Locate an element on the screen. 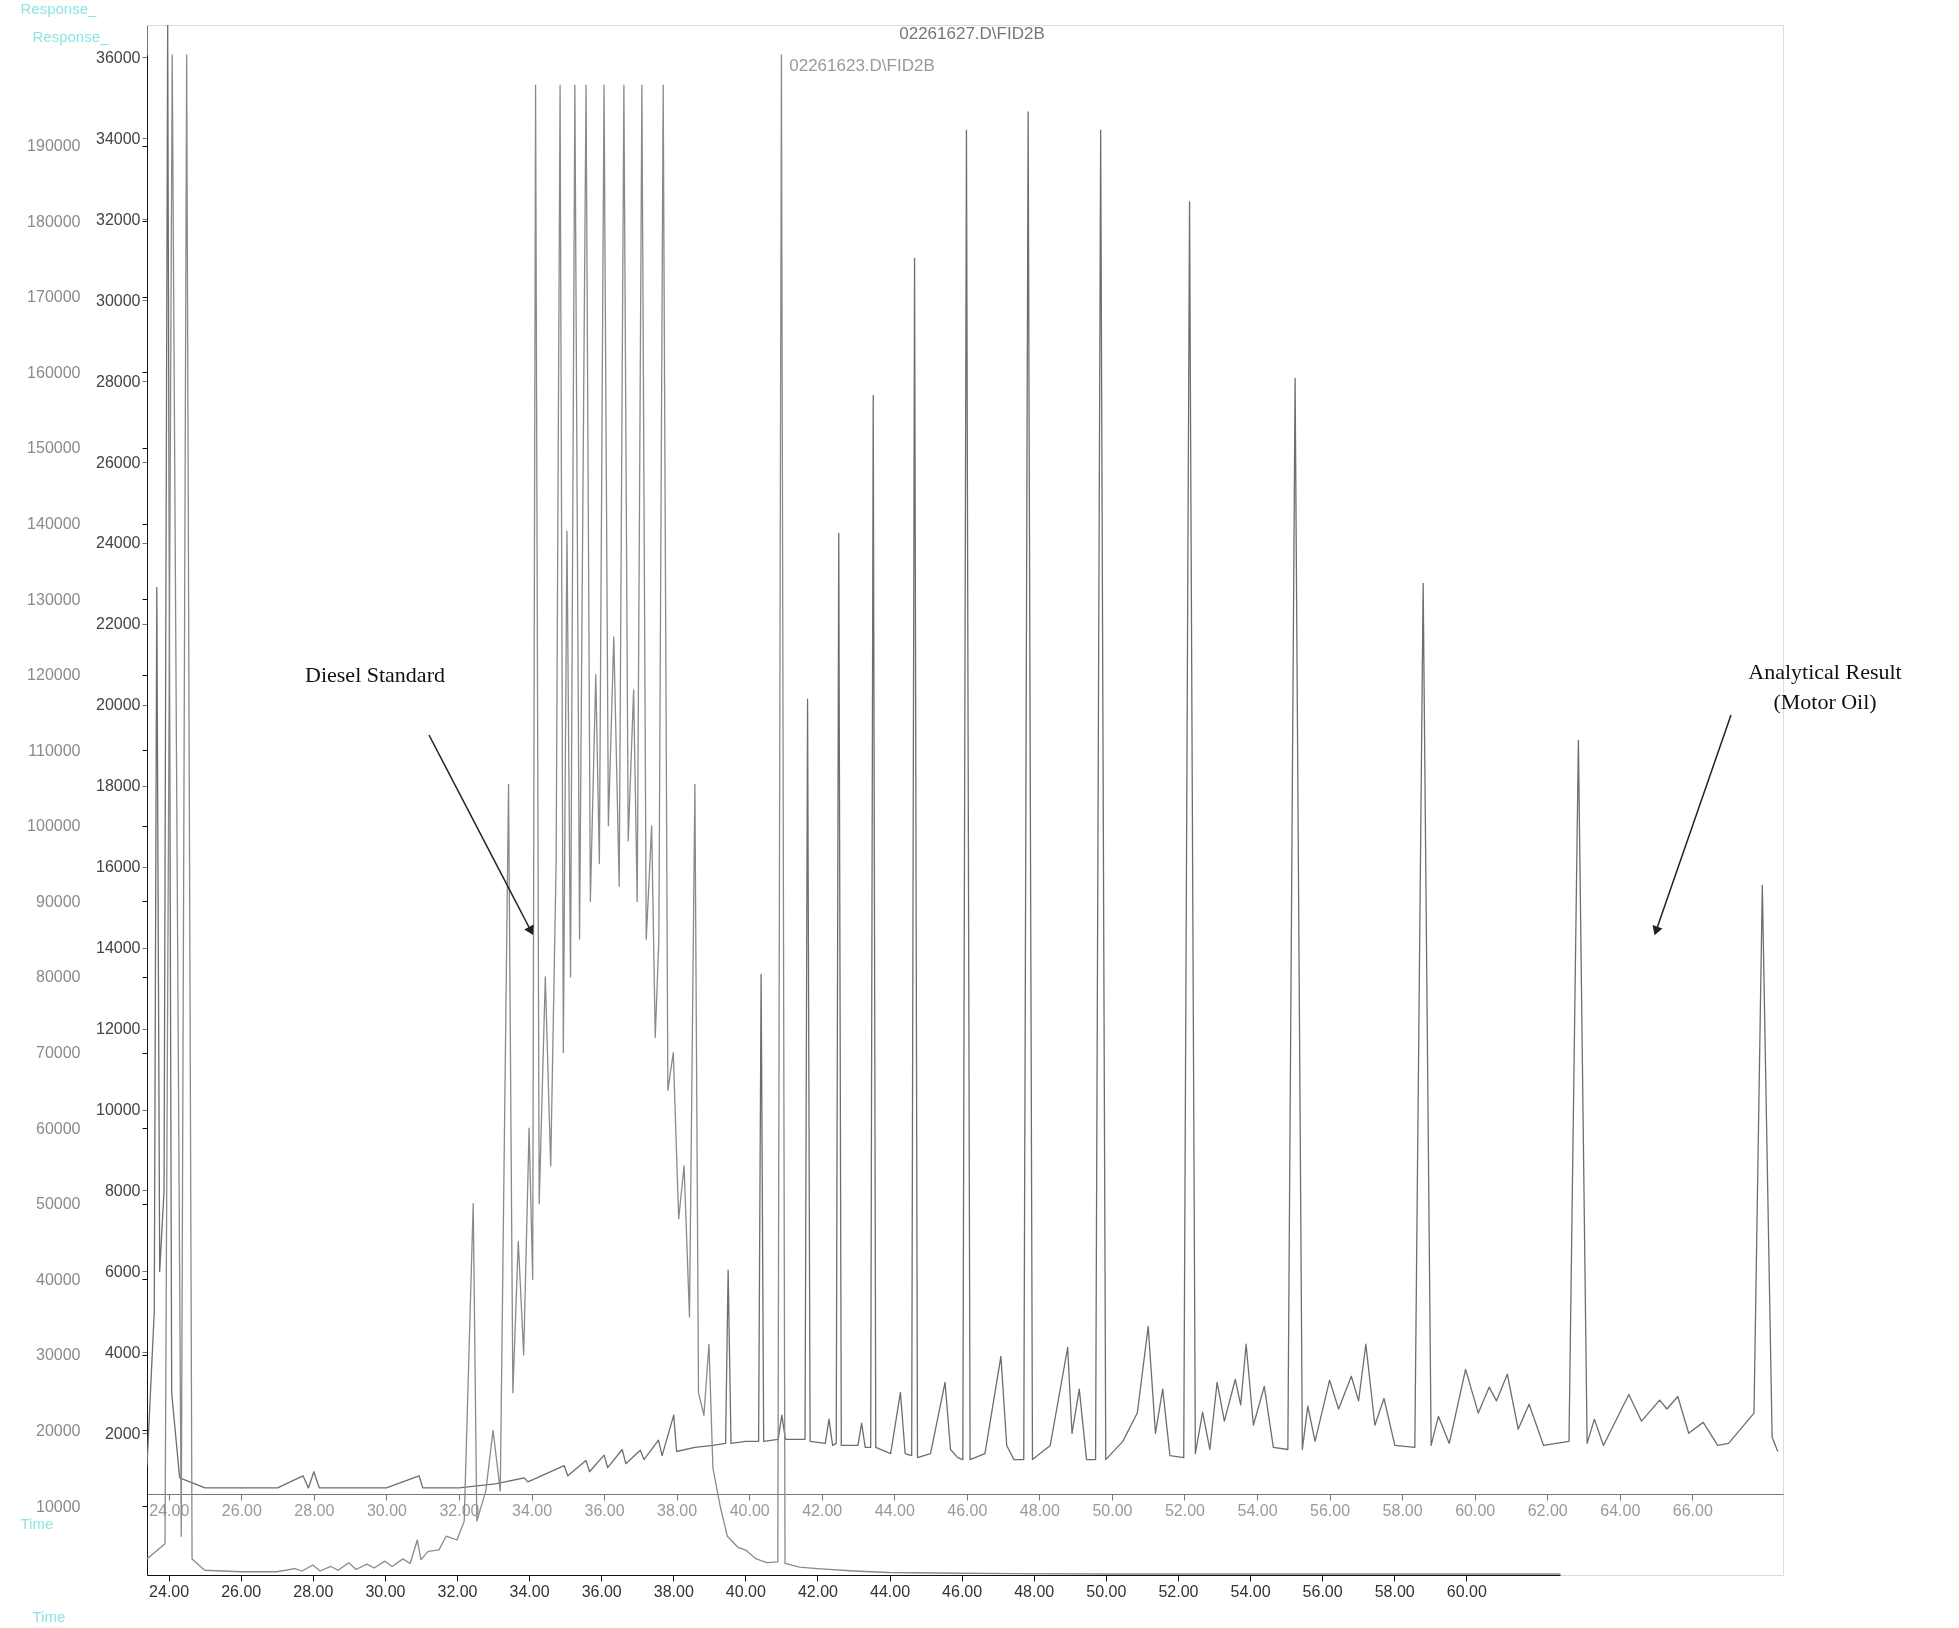  x-tick-label: 32.00 is located at coordinates (457, 1591).